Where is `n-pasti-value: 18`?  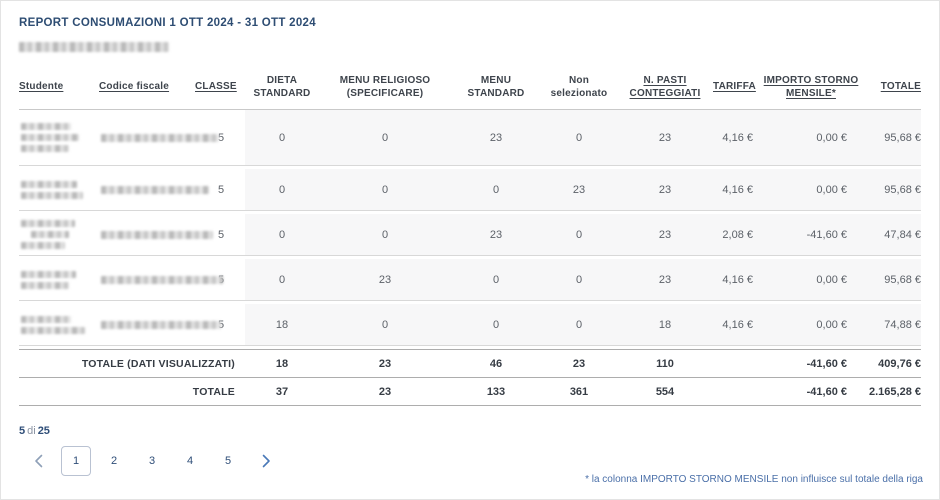 n-pasti-value: 18 is located at coordinates (665, 324).